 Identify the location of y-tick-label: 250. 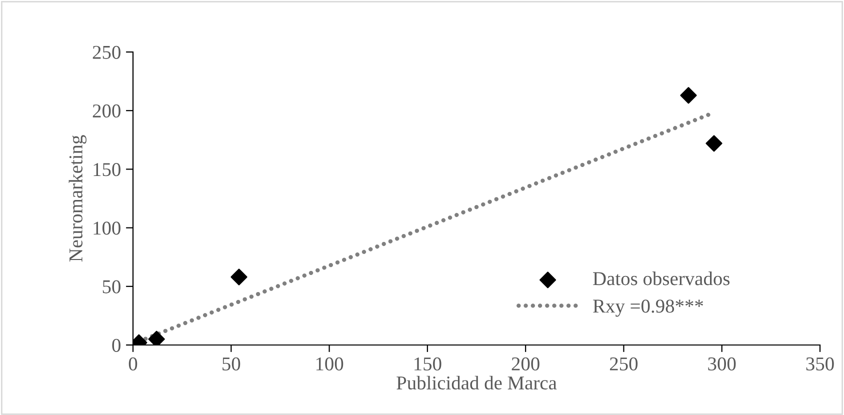
(106, 52).